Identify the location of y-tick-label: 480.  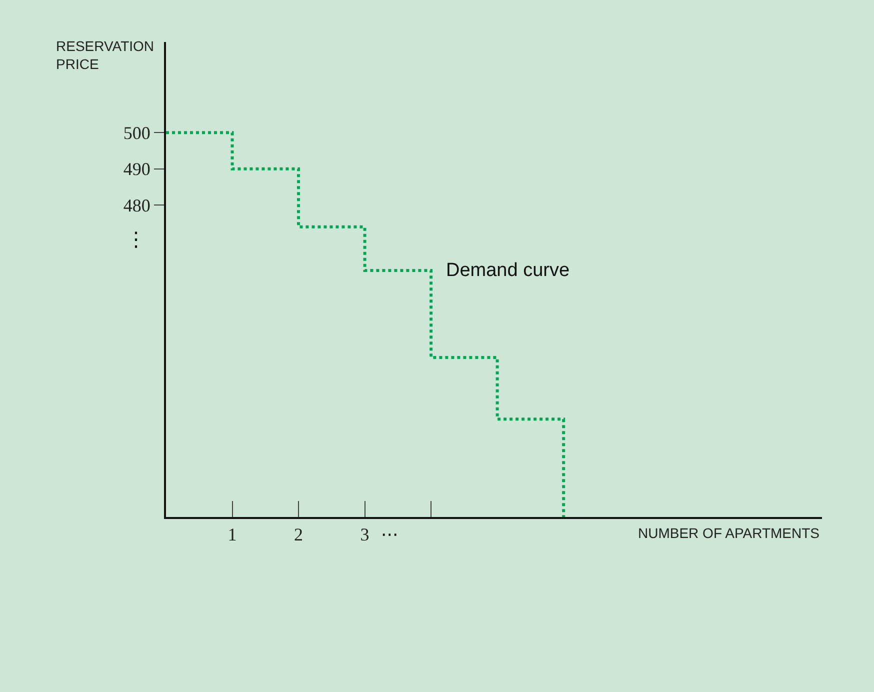
(136, 205).